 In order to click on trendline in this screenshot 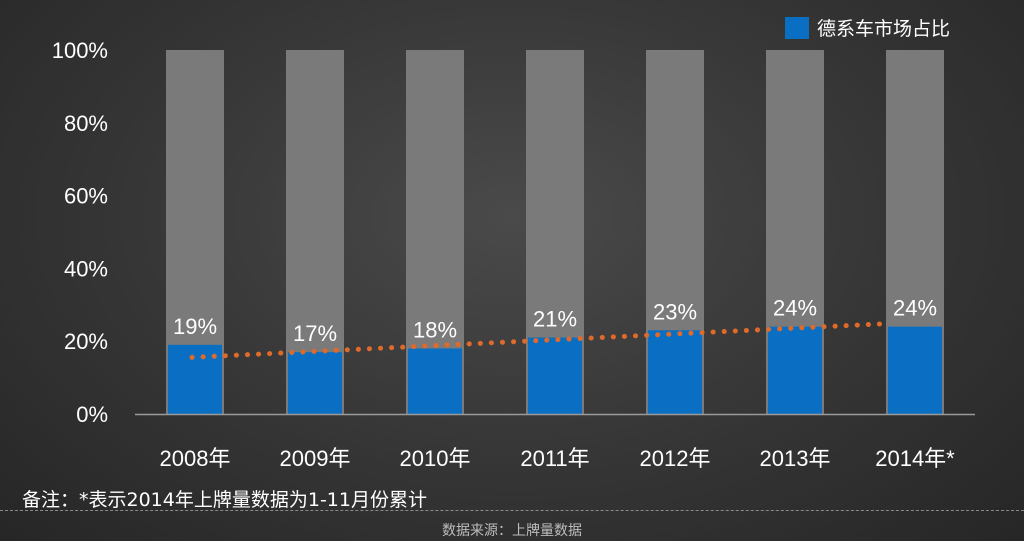, I will do `click(537, 340)`.